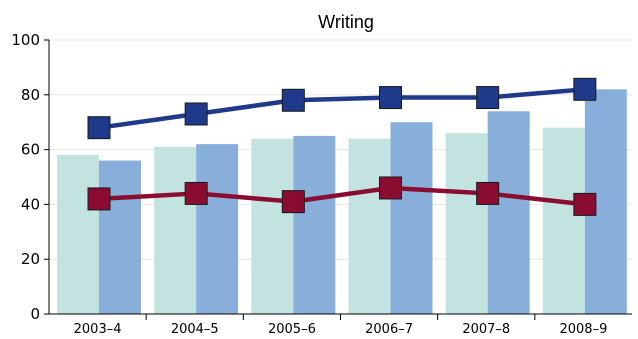 This screenshot has height=339, width=638. What do you see at coordinates (30, 259) in the screenshot?
I see `y-tick-label: 20` at bounding box center [30, 259].